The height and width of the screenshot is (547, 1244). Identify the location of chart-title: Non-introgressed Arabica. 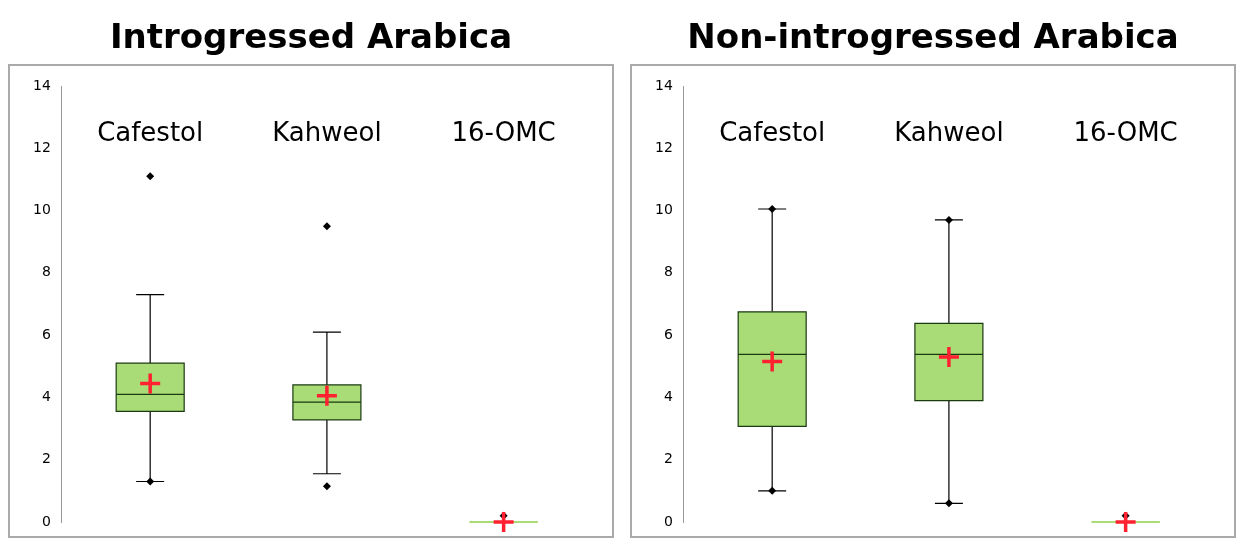
(933, 36).